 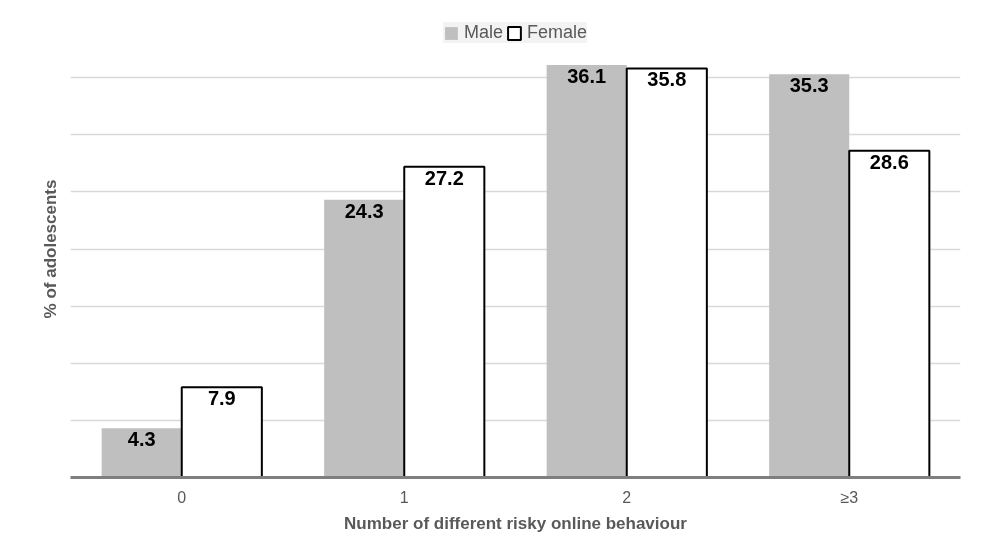 What do you see at coordinates (141, 439) in the screenshot?
I see `data-label: 4.3` at bounding box center [141, 439].